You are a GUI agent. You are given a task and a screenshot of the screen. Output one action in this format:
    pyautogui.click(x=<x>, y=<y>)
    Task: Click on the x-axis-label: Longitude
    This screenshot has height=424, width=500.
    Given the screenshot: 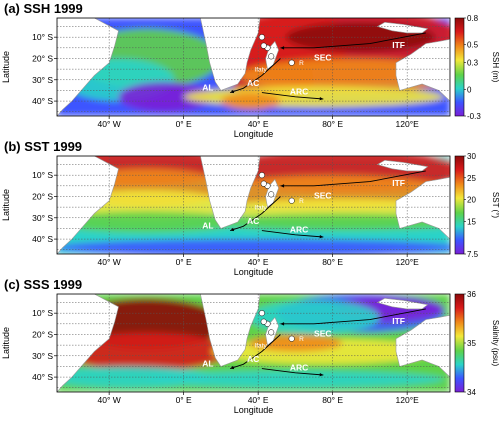 What is the action you would take?
    pyautogui.click(x=254, y=134)
    